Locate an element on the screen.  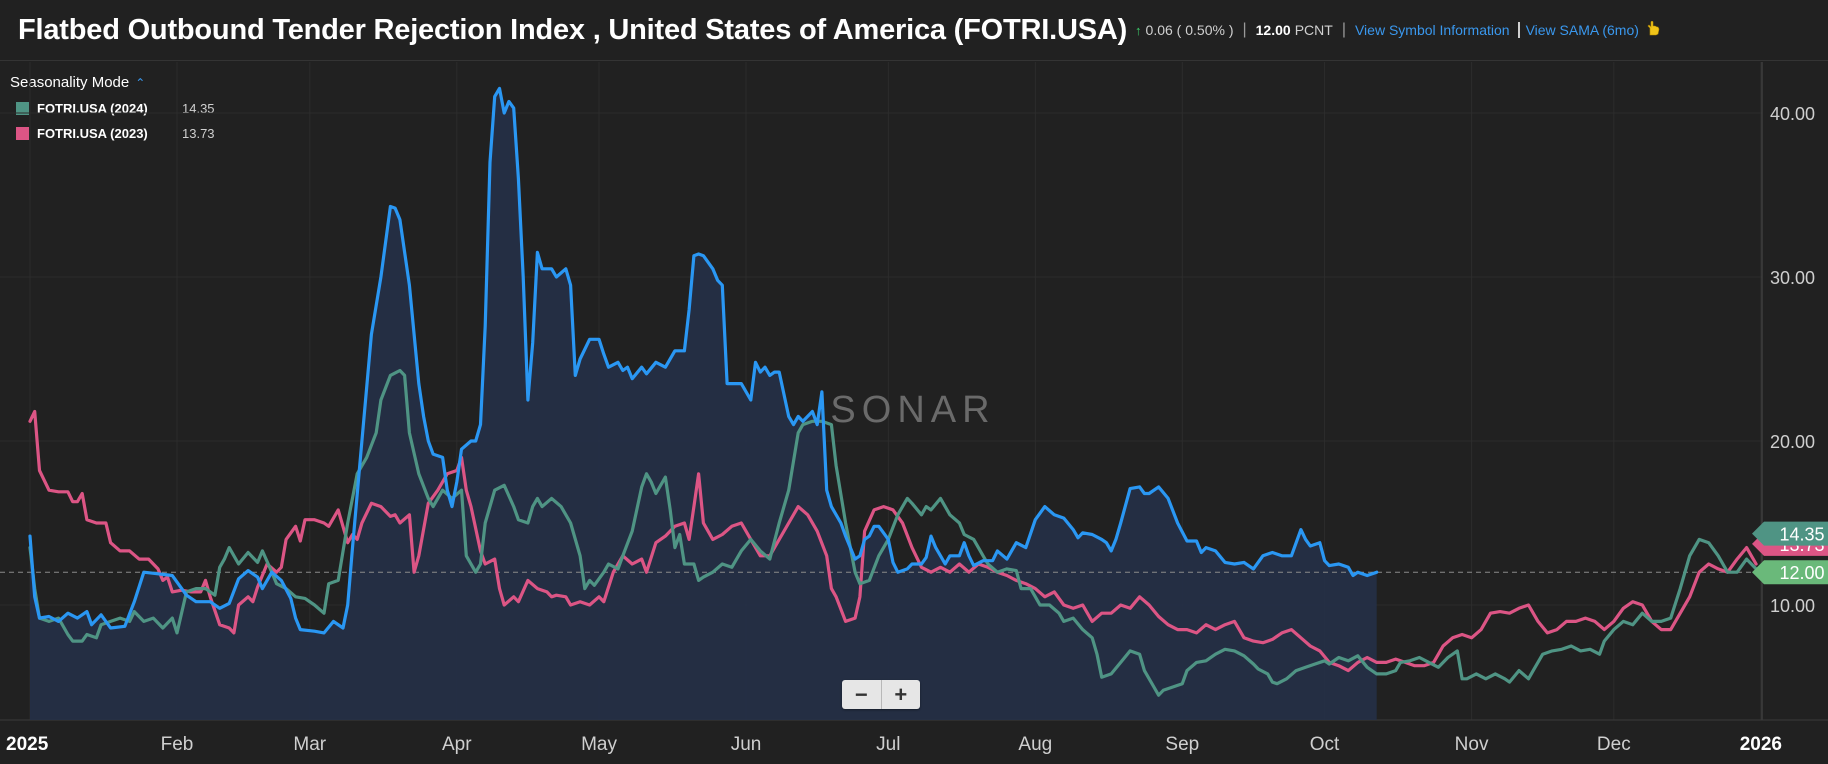
seasonality-mode-toggle: Seasonality Mode ⌃ is located at coordinates (112, 82).